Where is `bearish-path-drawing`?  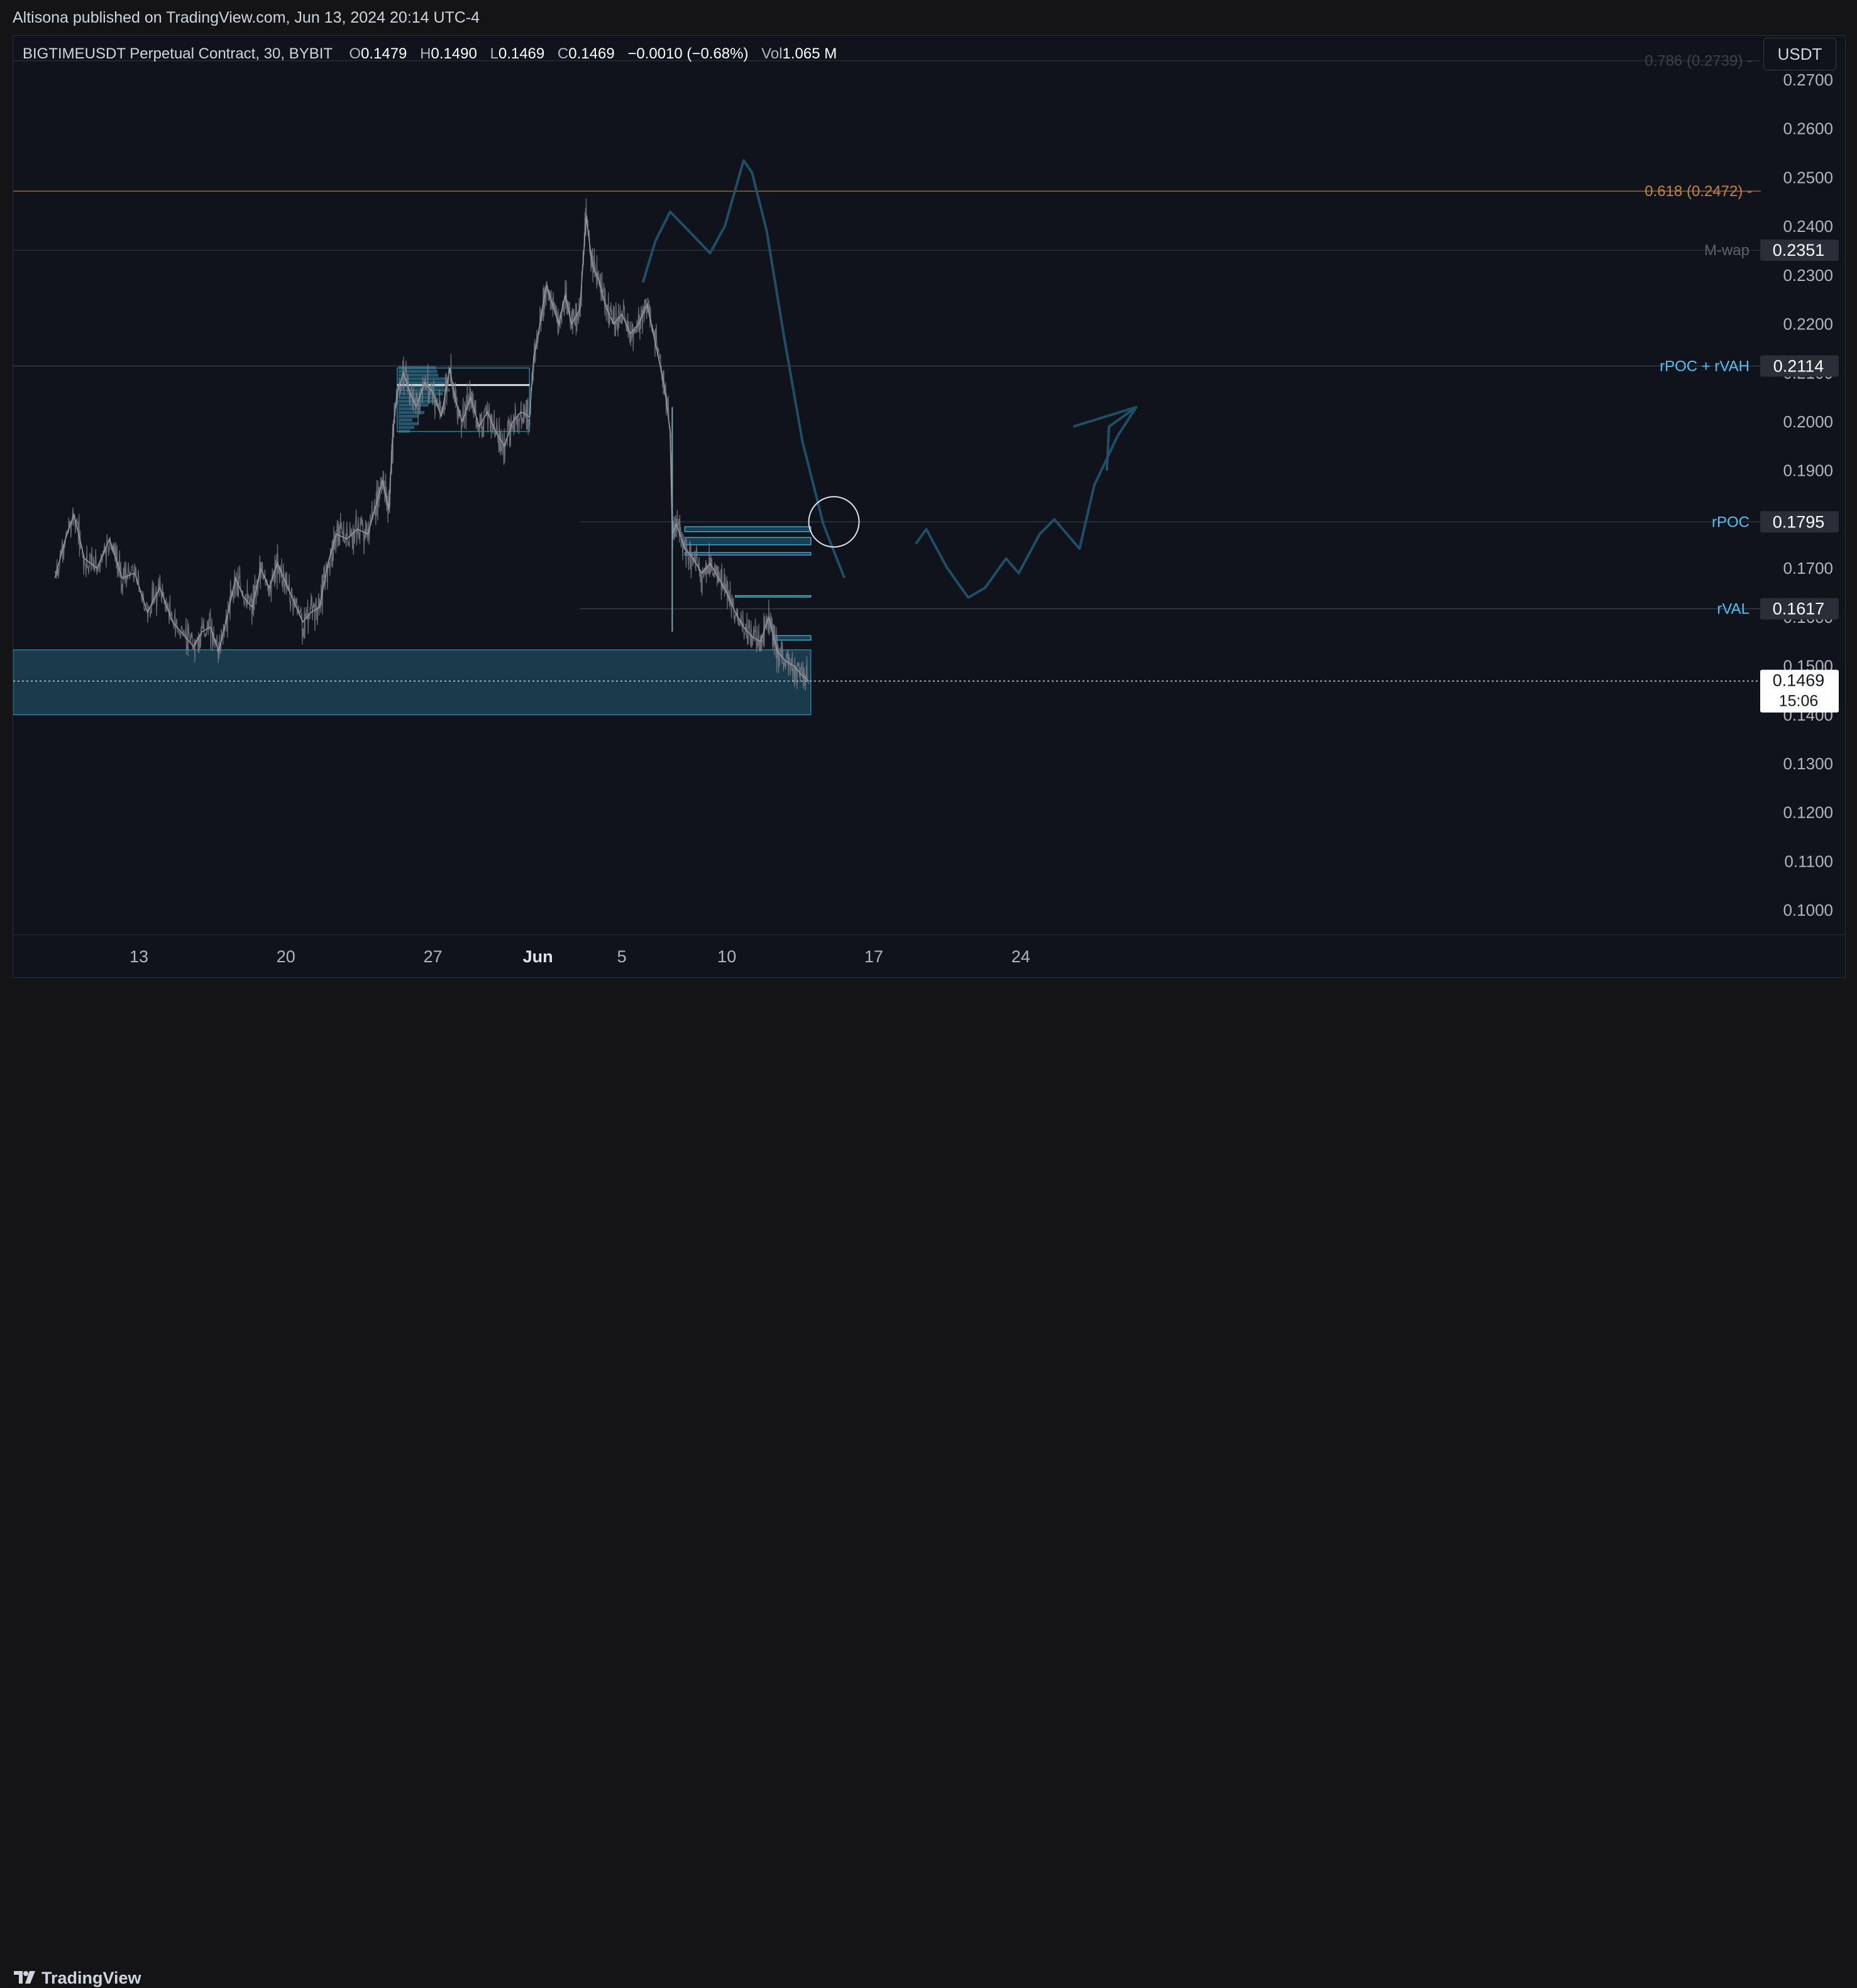 bearish-path-drawing is located at coordinates (743, 369).